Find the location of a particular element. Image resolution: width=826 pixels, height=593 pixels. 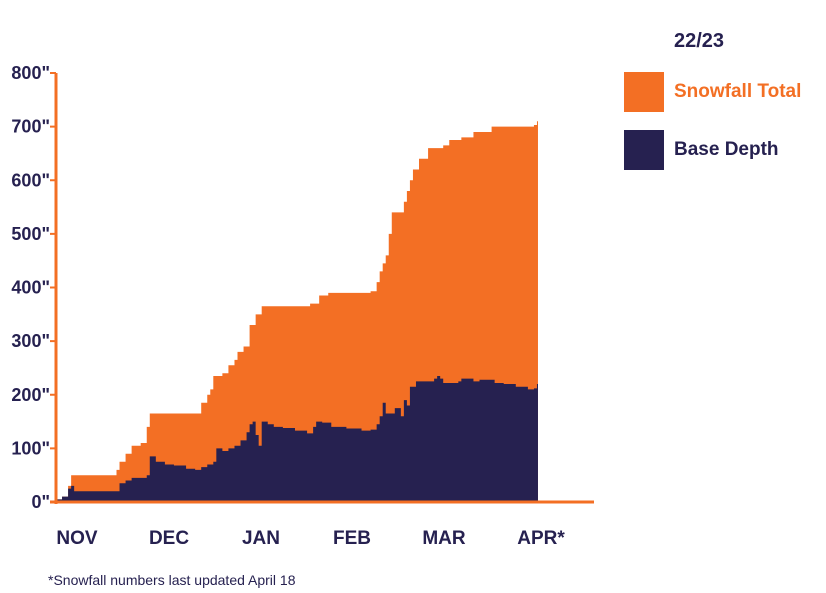

series-area-base-depth is located at coordinates (297, 438).